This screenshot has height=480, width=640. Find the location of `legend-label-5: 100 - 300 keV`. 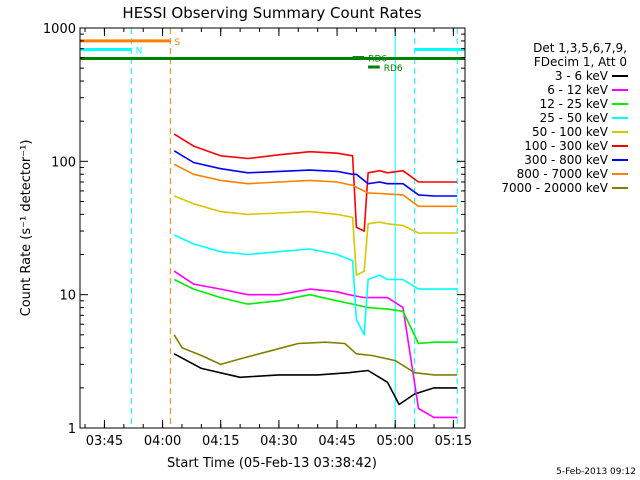

legend-label-5: 100 - 300 keV is located at coordinates (566, 146).